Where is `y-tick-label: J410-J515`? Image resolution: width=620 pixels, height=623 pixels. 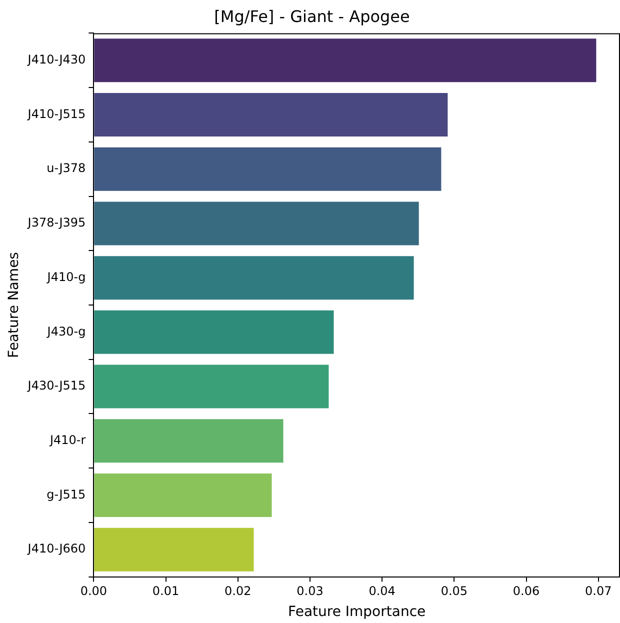 y-tick-label: J410-J515 is located at coordinates (56, 113).